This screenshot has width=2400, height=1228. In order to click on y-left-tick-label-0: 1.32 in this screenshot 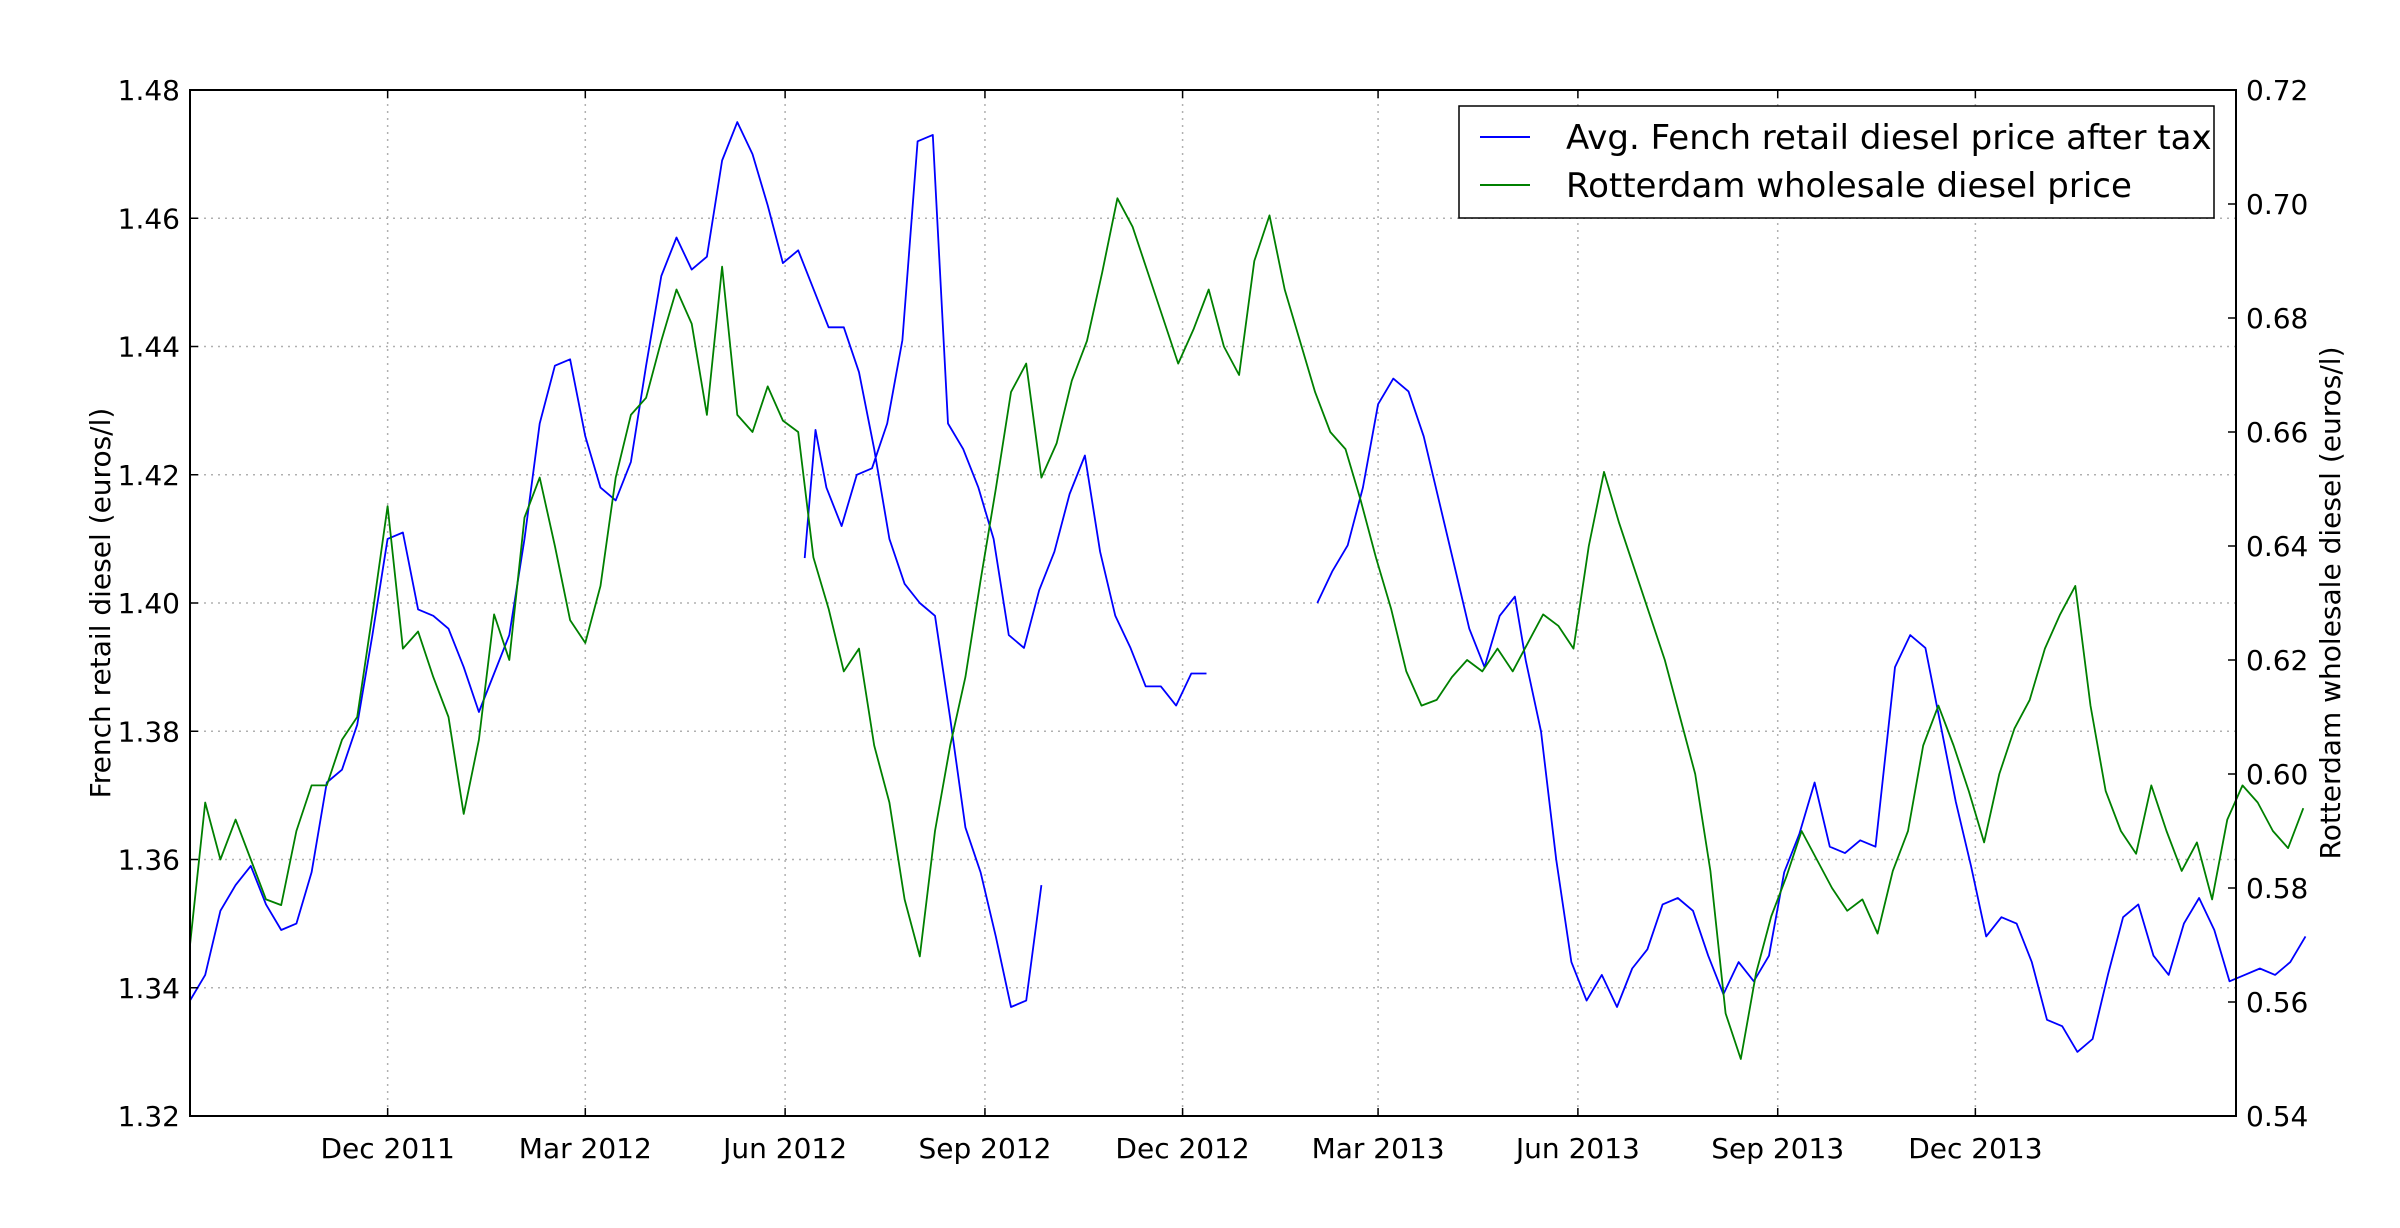, I will do `click(149, 1116)`.